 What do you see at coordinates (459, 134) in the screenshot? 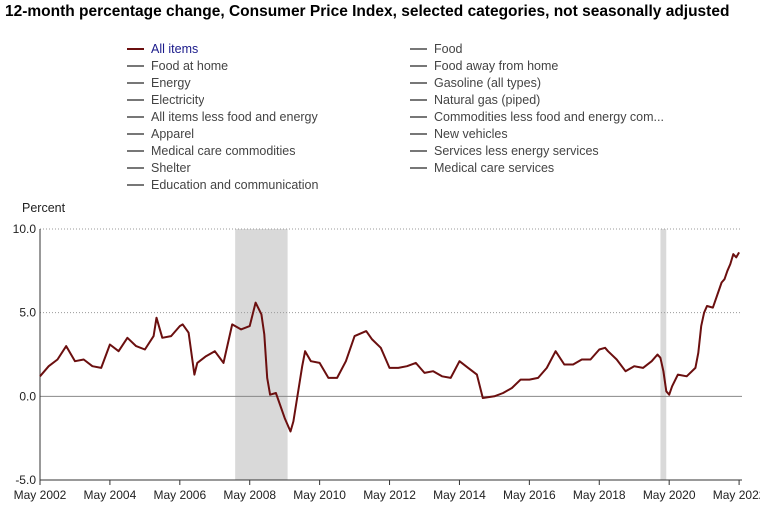
I see `legend-item-new-vehicles: New vehicles` at bounding box center [459, 134].